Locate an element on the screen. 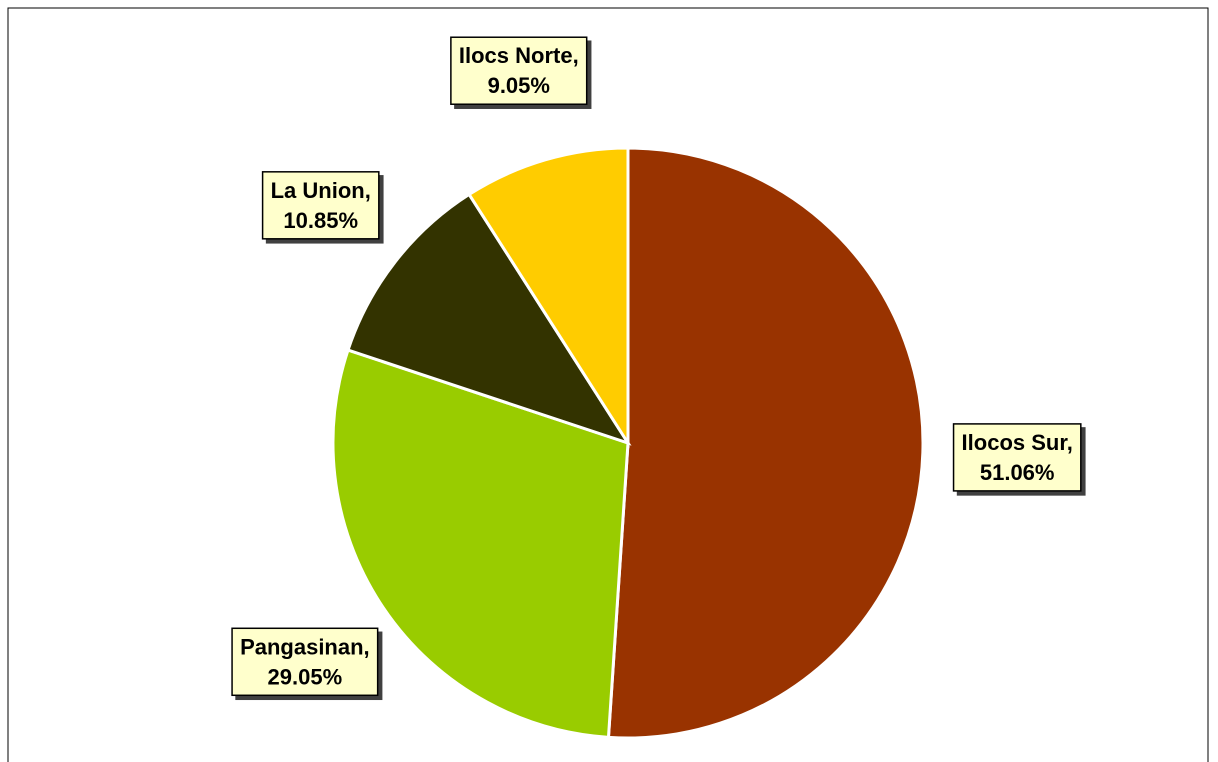 The image size is (1218, 762). label-value: 9.05% is located at coordinates (519, 85).